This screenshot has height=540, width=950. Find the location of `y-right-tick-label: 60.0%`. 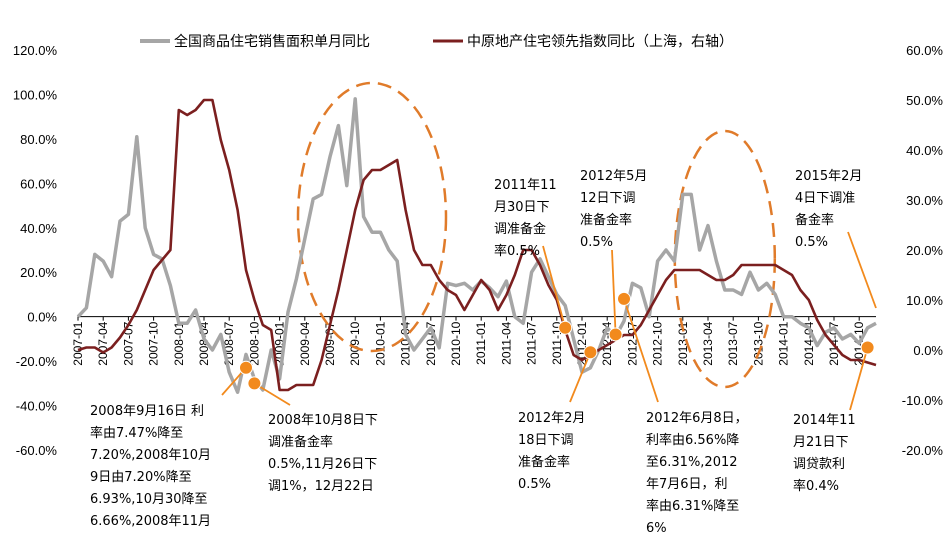

y-right-tick-label: 60.0% is located at coordinates (924, 50).